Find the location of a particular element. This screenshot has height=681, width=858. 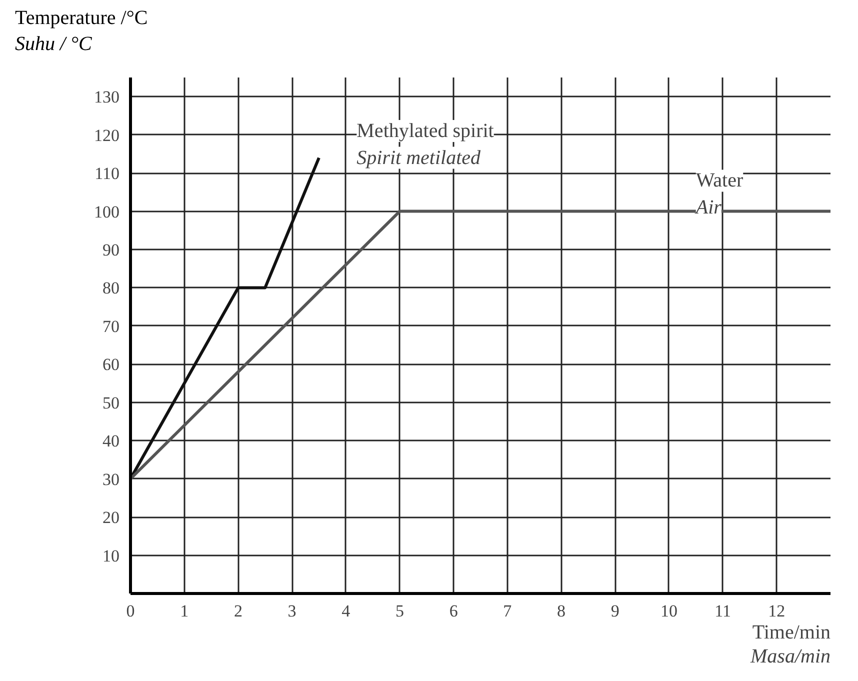

y-tick-label: 90 is located at coordinates (111, 250).